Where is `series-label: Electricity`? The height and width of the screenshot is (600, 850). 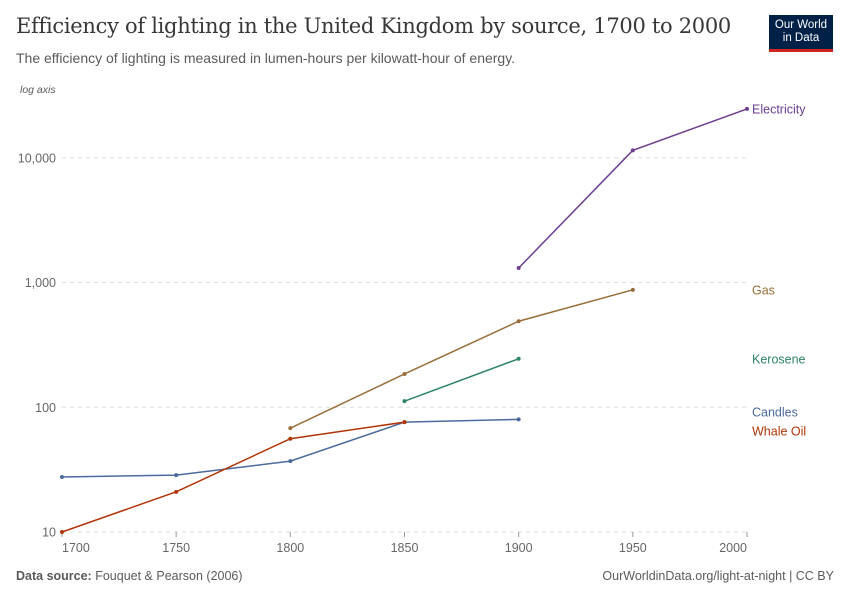
series-label: Electricity is located at coordinates (779, 110).